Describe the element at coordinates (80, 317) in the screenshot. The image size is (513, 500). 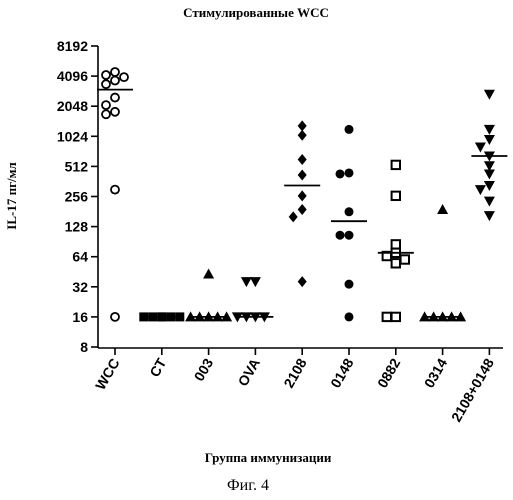
I see `y-tick-label: 16` at that location.